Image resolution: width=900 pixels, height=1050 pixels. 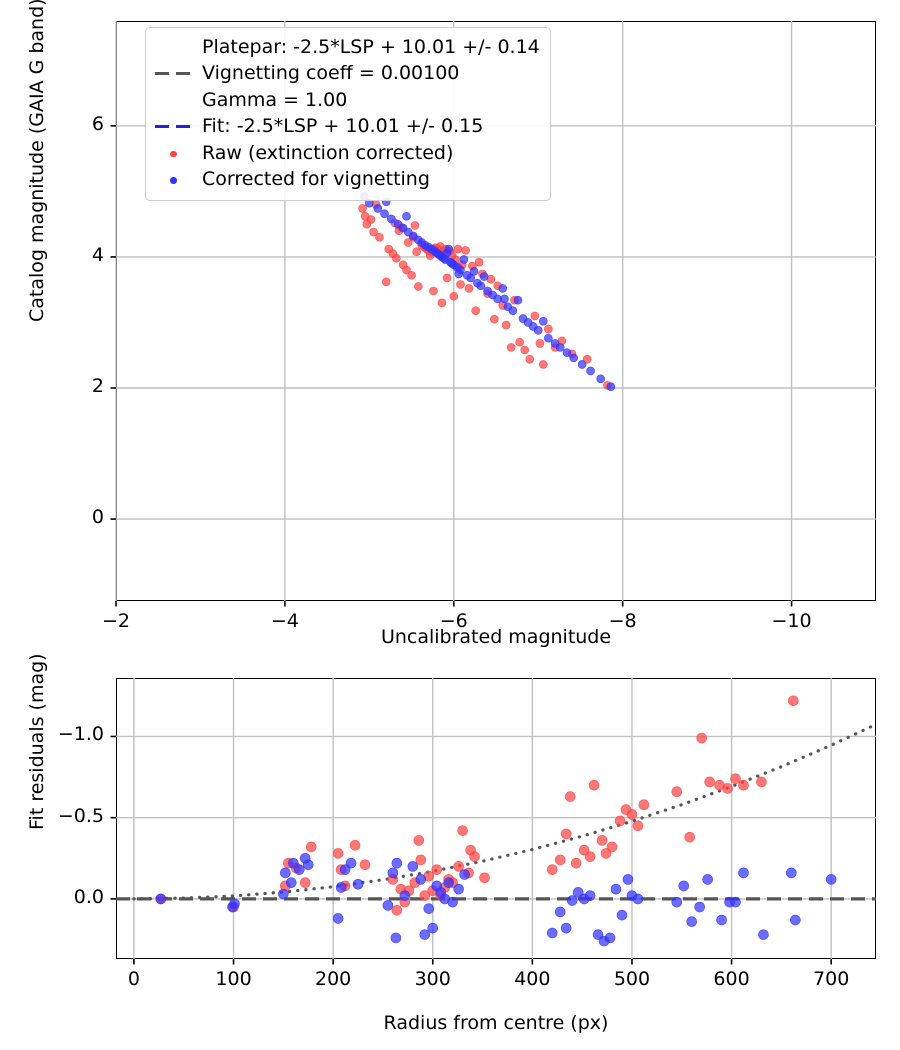 I want to click on legend-row-vignetting-coeff: Vignetting coeff = 0.00100, so click(x=347, y=74).